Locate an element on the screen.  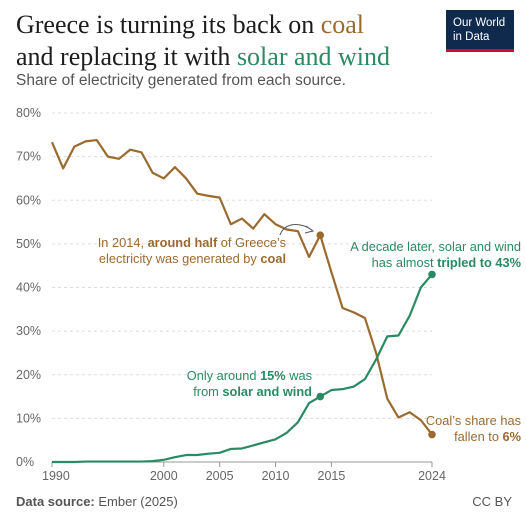
annotation-sw-2014-line1-part: 15% is located at coordinates (273, 375).